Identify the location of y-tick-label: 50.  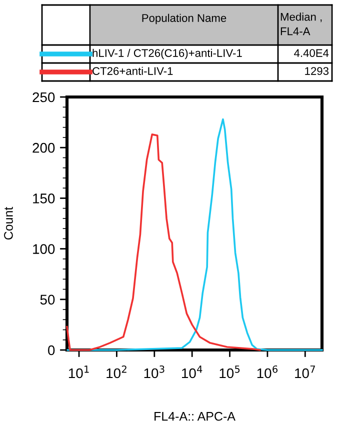
(47, 299).